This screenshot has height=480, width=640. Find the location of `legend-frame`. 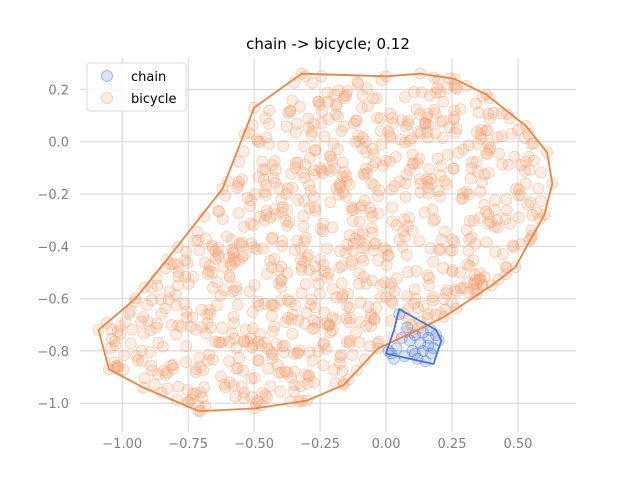

legend-frame is located at coordinates (136, 87).